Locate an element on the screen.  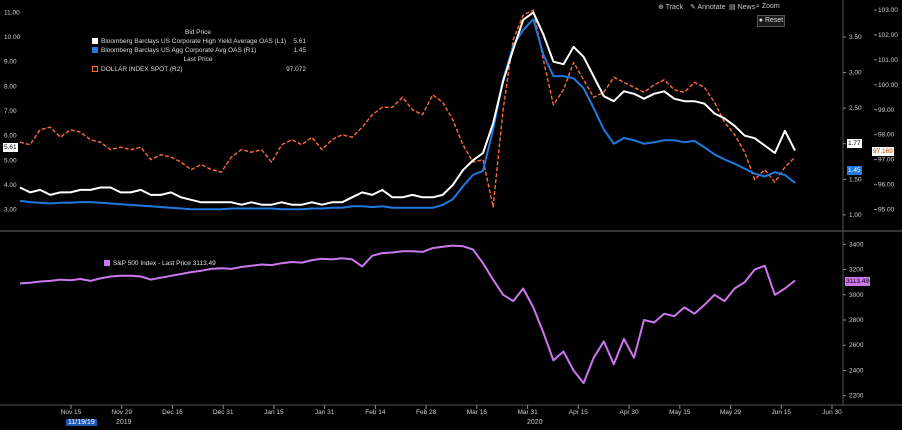
r1-tick-label: 3.50 is located at coordinates (855, 37).